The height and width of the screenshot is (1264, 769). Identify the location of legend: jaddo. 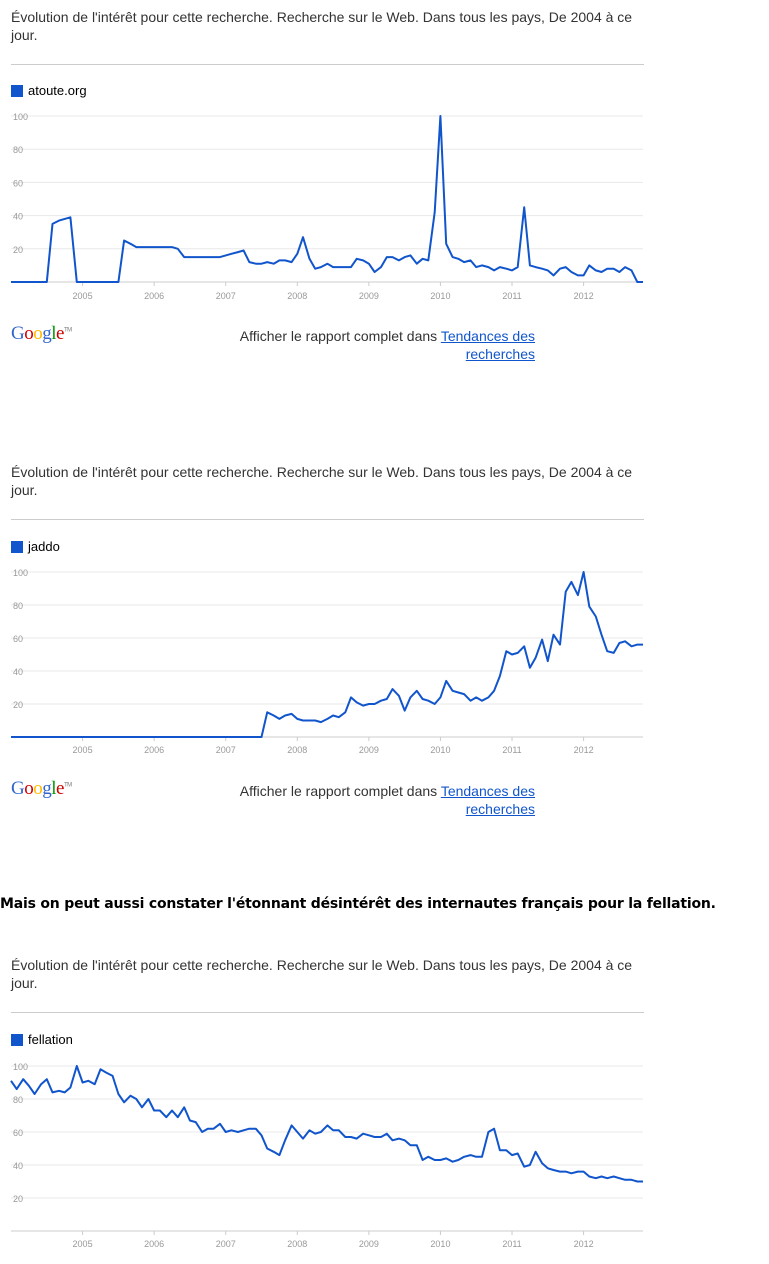
(35, 546).